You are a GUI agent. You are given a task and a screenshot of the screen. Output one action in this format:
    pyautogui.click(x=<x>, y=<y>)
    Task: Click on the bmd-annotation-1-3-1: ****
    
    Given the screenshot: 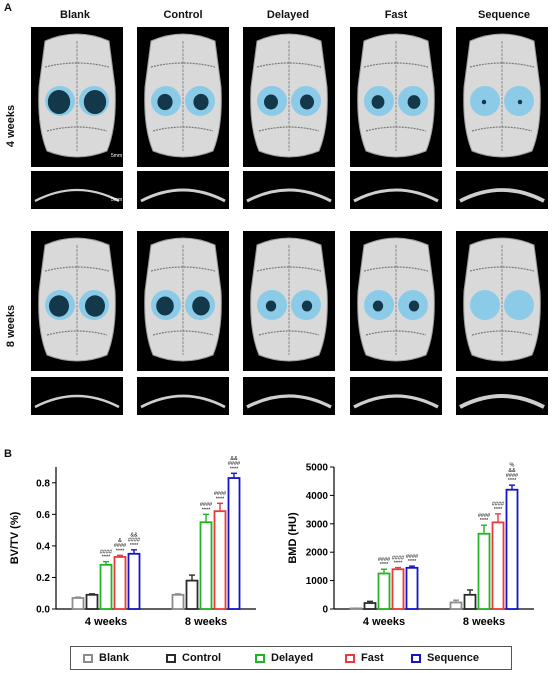 What is the action you would take?
    pyautogui.click(x=498, y=510)
    